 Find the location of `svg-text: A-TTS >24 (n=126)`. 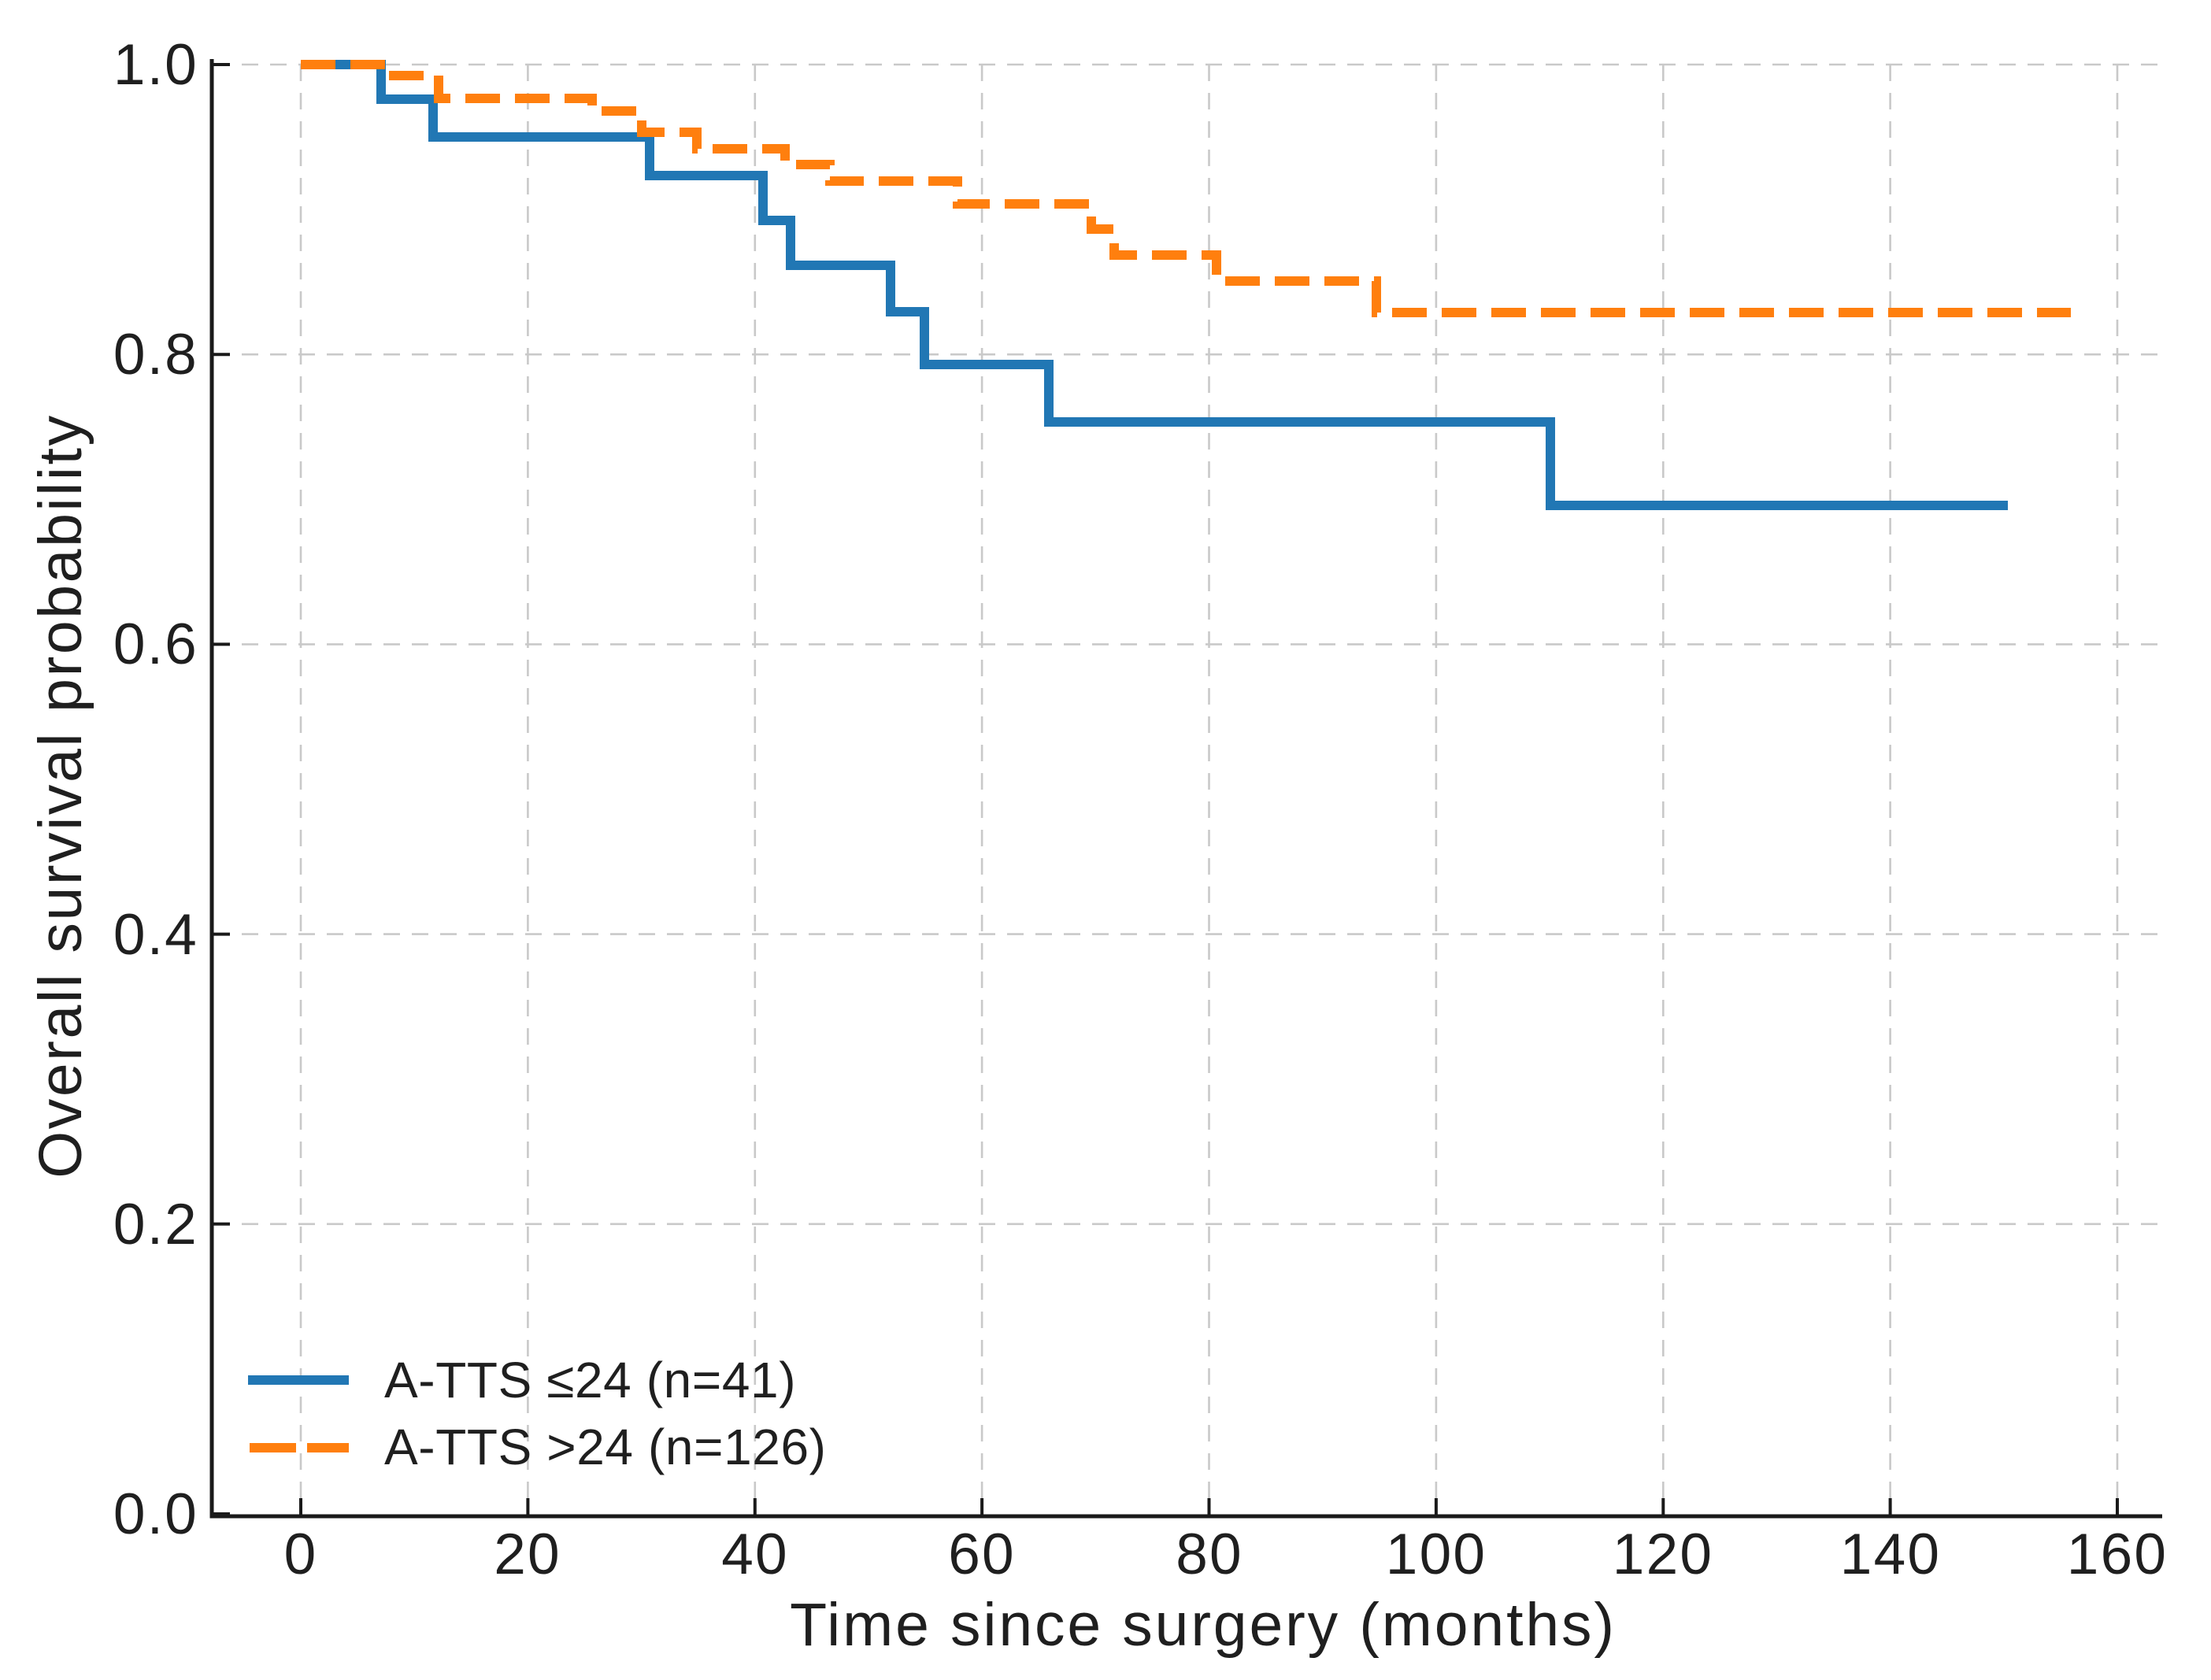

svg-text: A-TTS >24 (n=126) is located at coordinates (605, 1447).